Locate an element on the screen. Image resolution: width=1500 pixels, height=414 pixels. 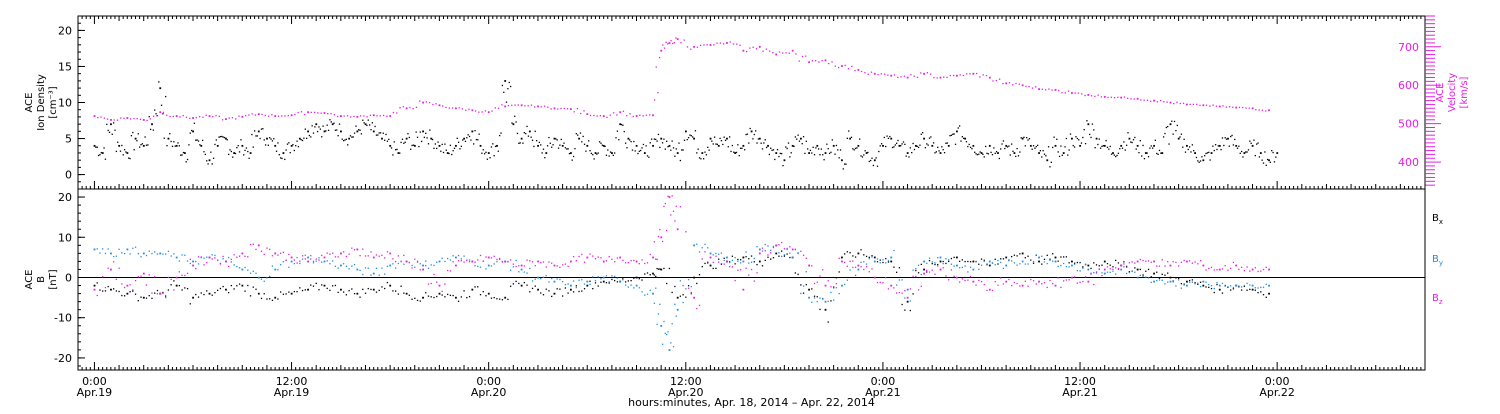
field-bx-series is located at coordinates (681, 286).